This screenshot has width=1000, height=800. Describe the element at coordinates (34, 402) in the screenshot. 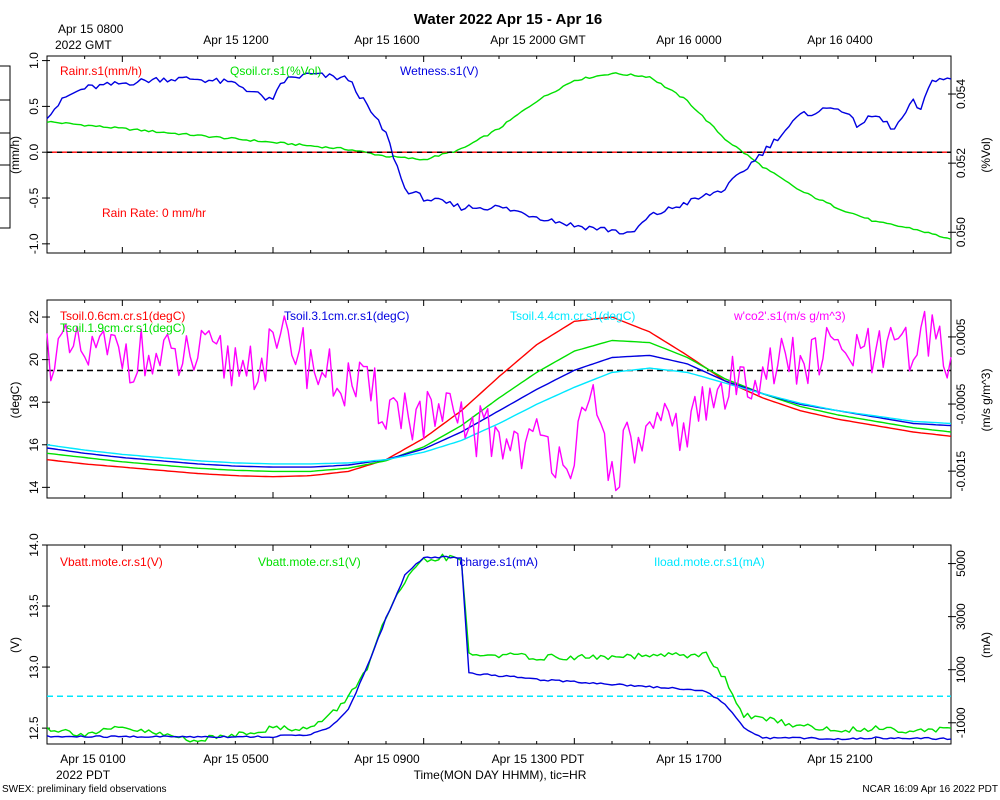

I see `y-tick-label: 18` at that location.